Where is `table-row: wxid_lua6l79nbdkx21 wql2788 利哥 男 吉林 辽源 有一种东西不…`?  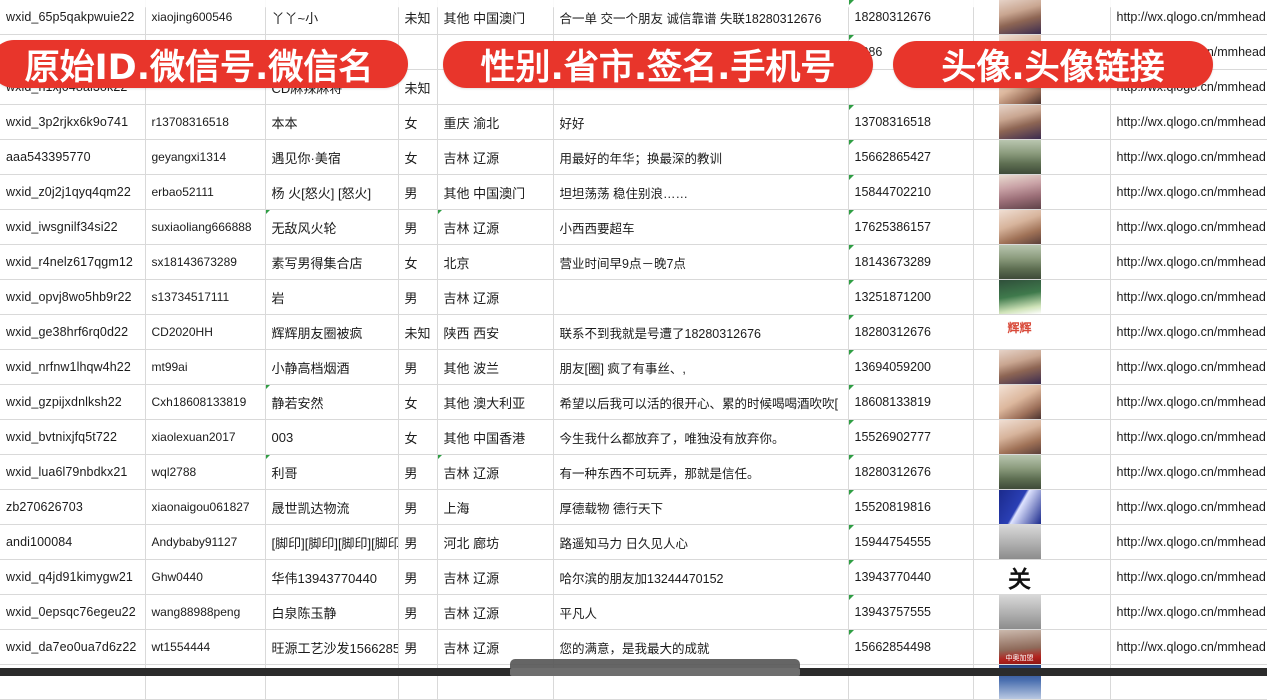
table-row: wxid_lua6l79nbdkx21 wql2788 利哥 男 吉林 辽源 有一种东西不… is located at coordinates (633, 472).